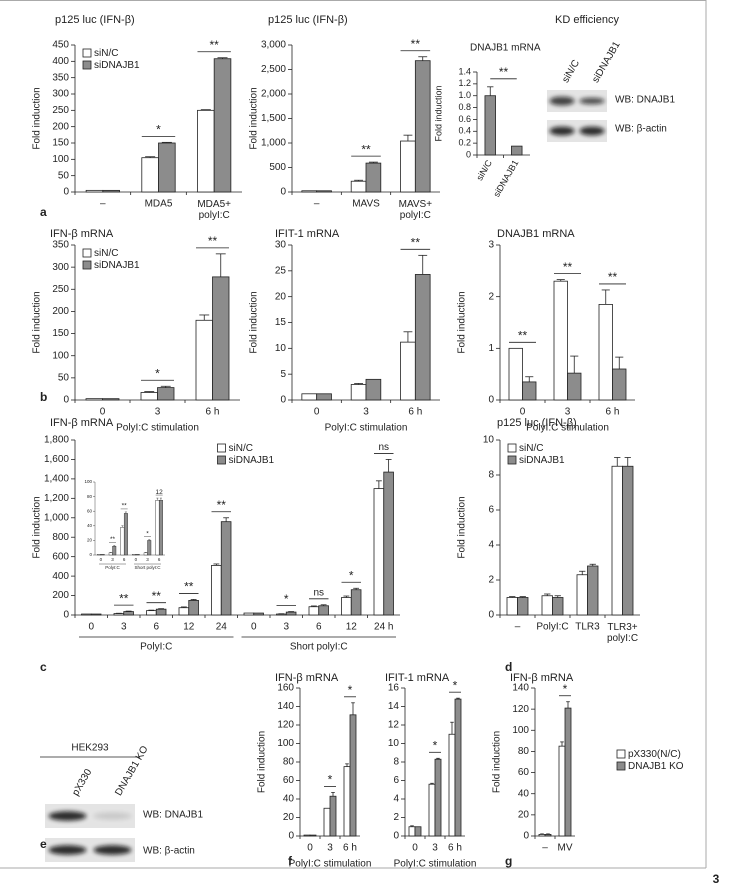 Image resolution: width=729 pixels, height=890 pixels. I want to click on lane-label: siDNAJB1, so click(606, 61).